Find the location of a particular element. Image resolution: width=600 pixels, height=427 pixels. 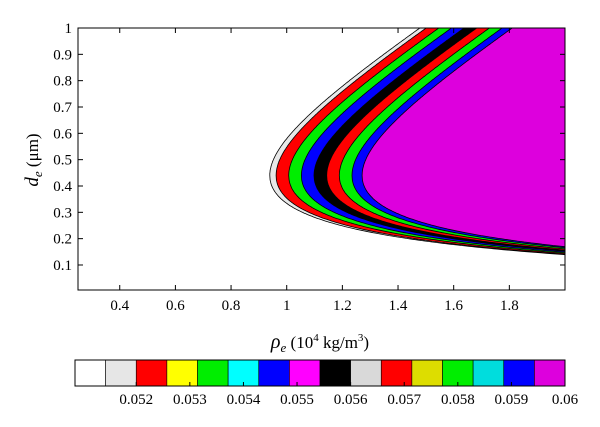

colorbar-tick-label: 0.052 is located at coordinates (136, 400).